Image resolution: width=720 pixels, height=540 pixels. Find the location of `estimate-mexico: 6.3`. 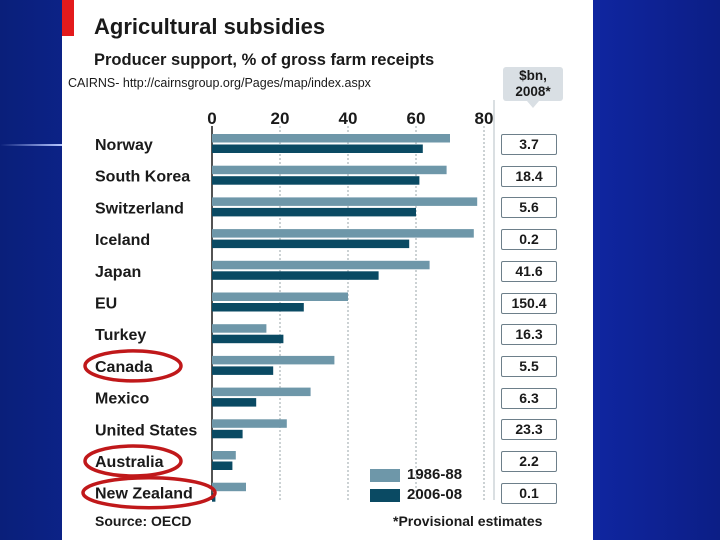

estimate-mexico: 6.3 is located at coordinates (529, 398).